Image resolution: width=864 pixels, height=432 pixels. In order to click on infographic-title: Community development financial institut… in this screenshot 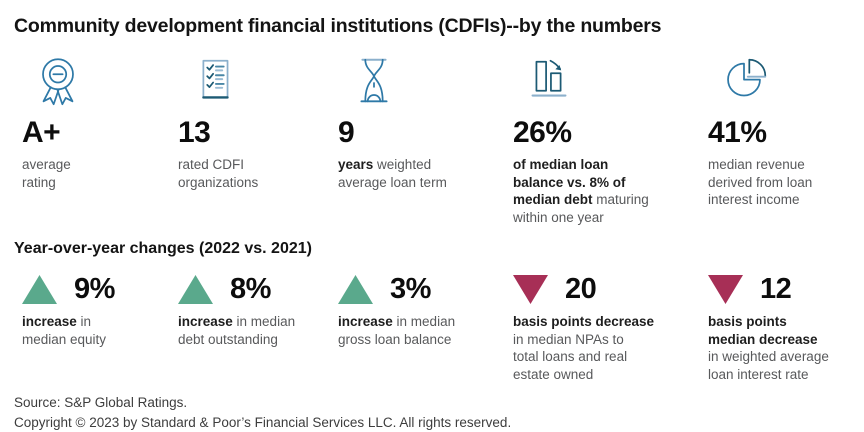, I will do `click(338, 26)`.